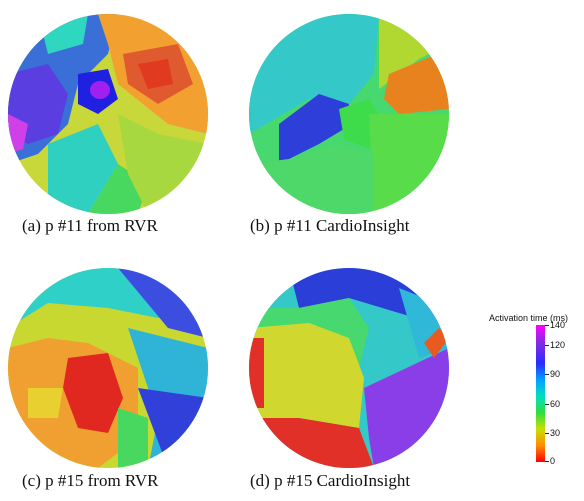  I want to click on caption-c: (c) p #15 from RVR, so click(90, 480).